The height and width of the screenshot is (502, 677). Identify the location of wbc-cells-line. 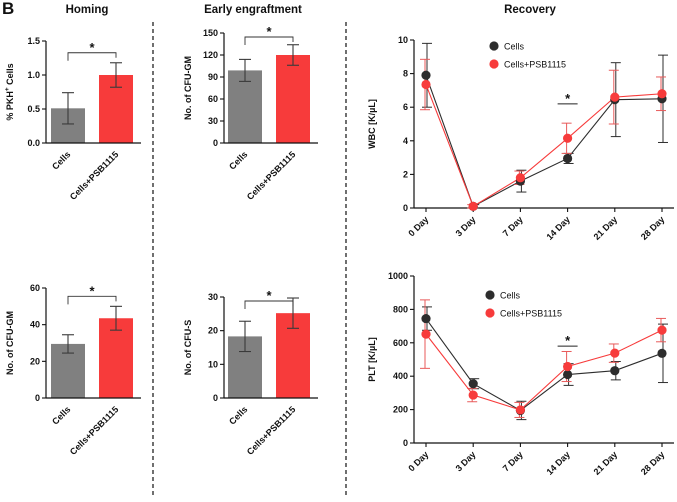
(544, 141).